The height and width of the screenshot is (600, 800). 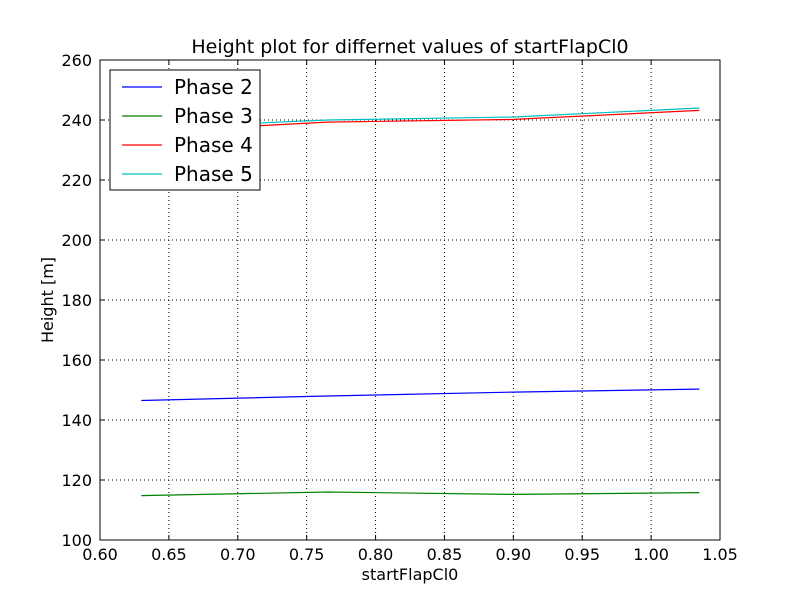 I want to click on y-tick-label: 220, so click(x=76, y=180).